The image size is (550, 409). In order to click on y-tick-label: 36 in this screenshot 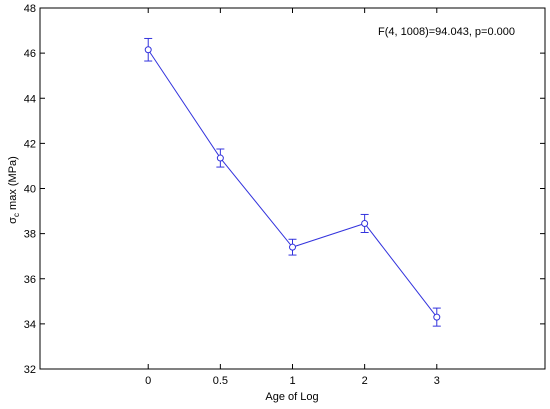, I will do `click(30, 280)`.